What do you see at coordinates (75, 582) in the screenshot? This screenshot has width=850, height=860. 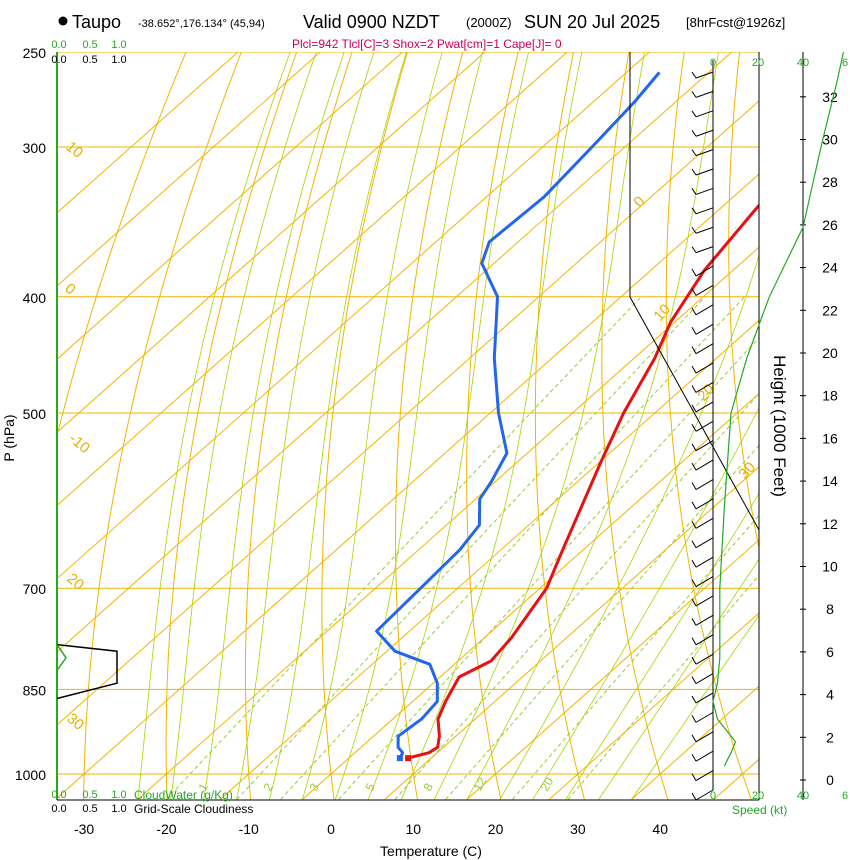 I see `dry-adiabat-label: 20` at bounding box center [75, 582].